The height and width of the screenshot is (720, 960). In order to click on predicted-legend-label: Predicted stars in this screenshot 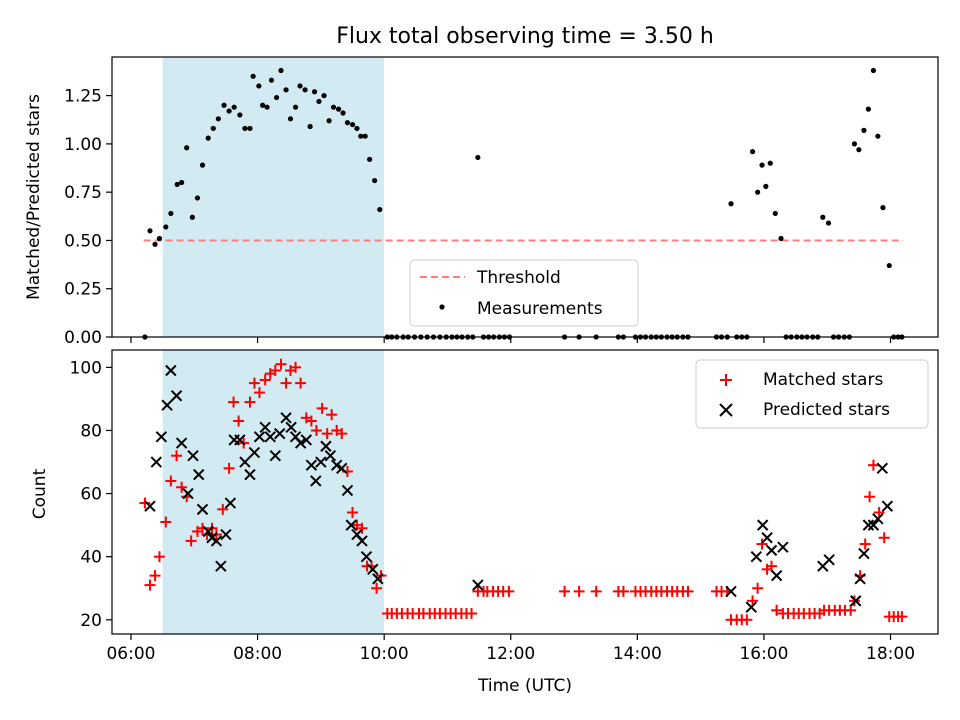, I will do `click(826, 410)`.